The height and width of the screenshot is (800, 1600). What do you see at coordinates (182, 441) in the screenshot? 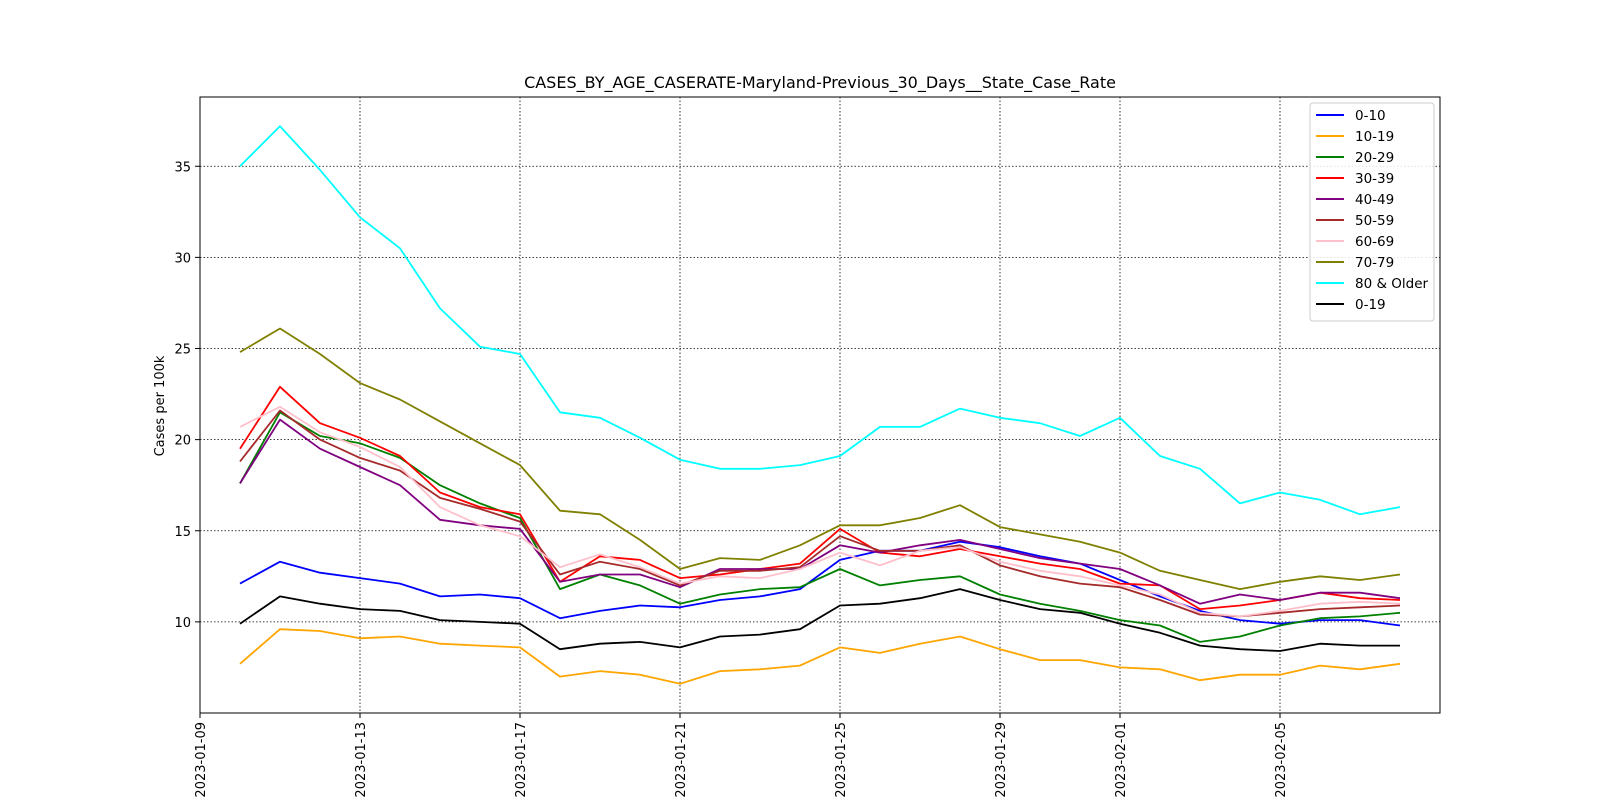
I see `y-tick-label: 20` at bounding box center [182, 441].